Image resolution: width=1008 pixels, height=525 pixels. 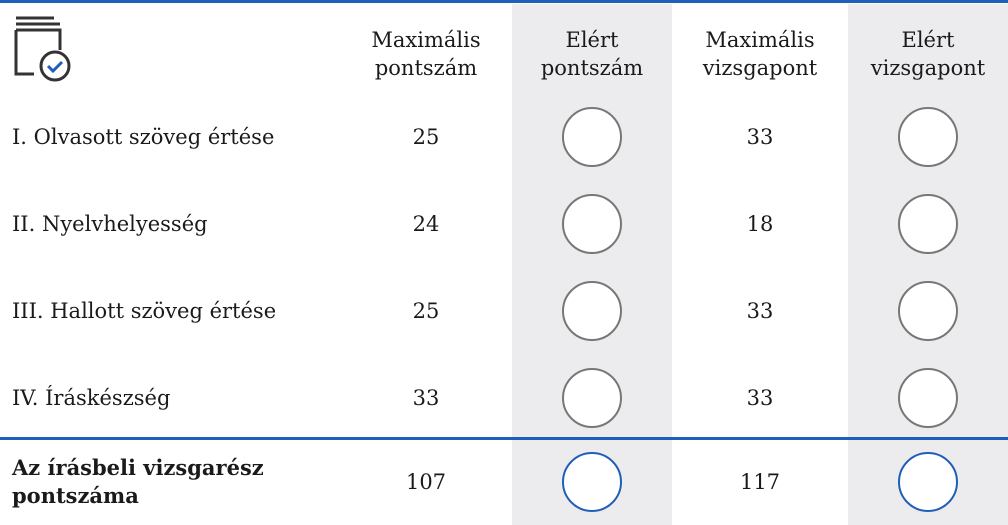 What do you see at coordinates (760, 224) in the screenshot?
I see `max-exam-points: 18` at bounding box center [760, 224].